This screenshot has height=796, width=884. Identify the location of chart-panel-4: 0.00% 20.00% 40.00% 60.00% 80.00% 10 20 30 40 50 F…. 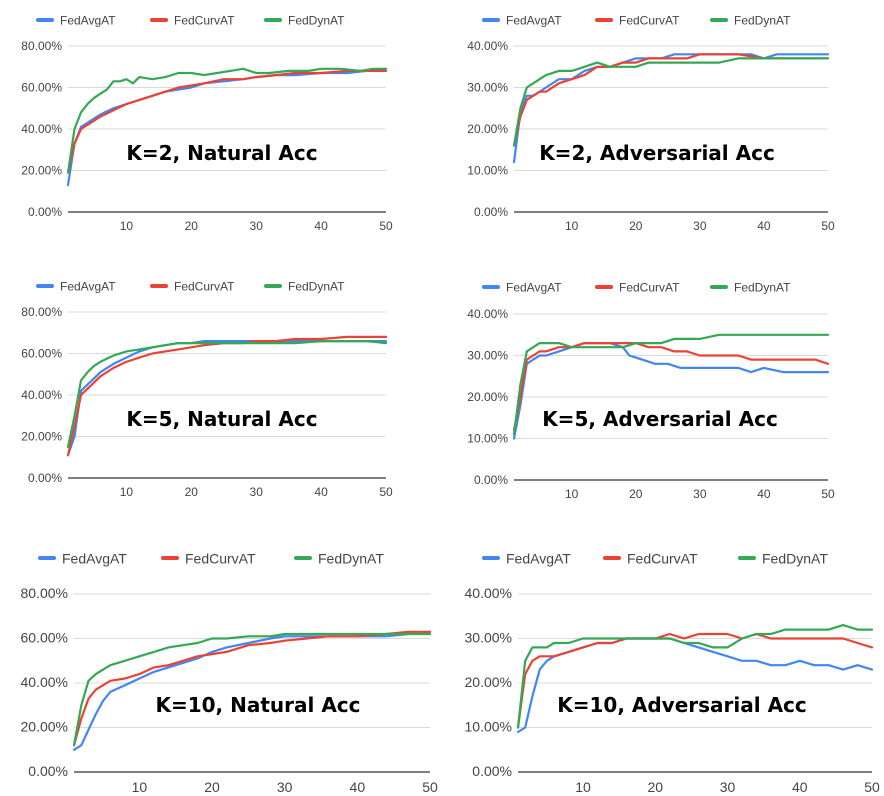
(229, 672).